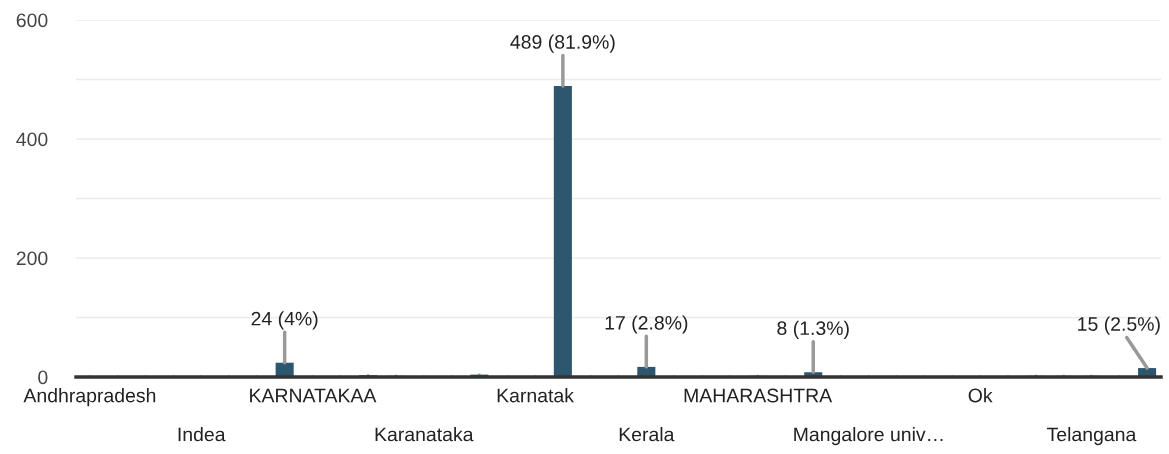  What do you see at coordinates (32, 20) in the screenshot?
I see `y-tick-label: 600` at bounding box center [32, 20].